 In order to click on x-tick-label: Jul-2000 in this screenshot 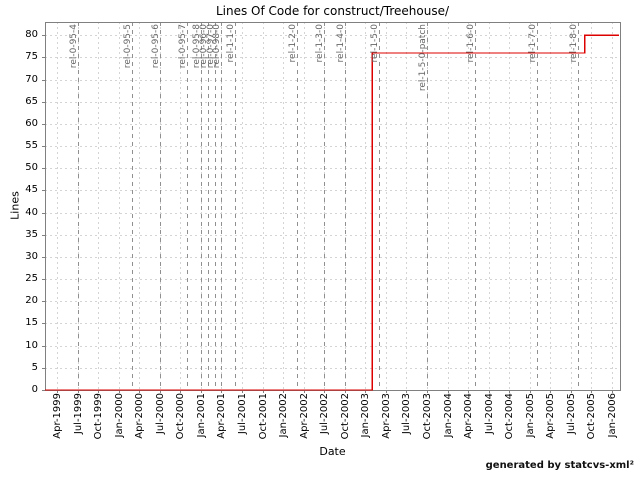, I will do `click(160, 414)`.